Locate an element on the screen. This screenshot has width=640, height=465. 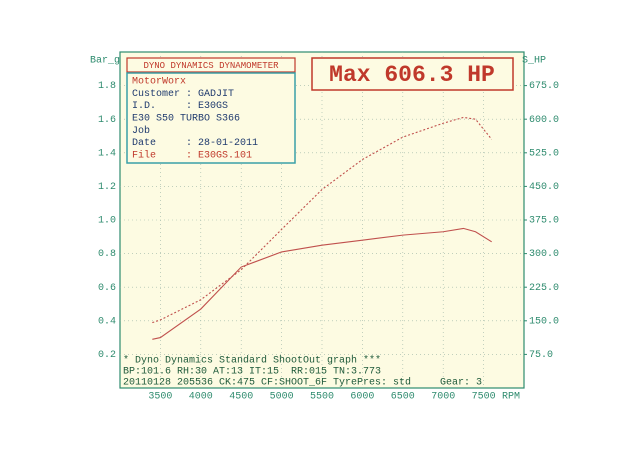
chart-title: DYNO DYNAMICS DYNAMOMETER is located at coordinates (211, 66).